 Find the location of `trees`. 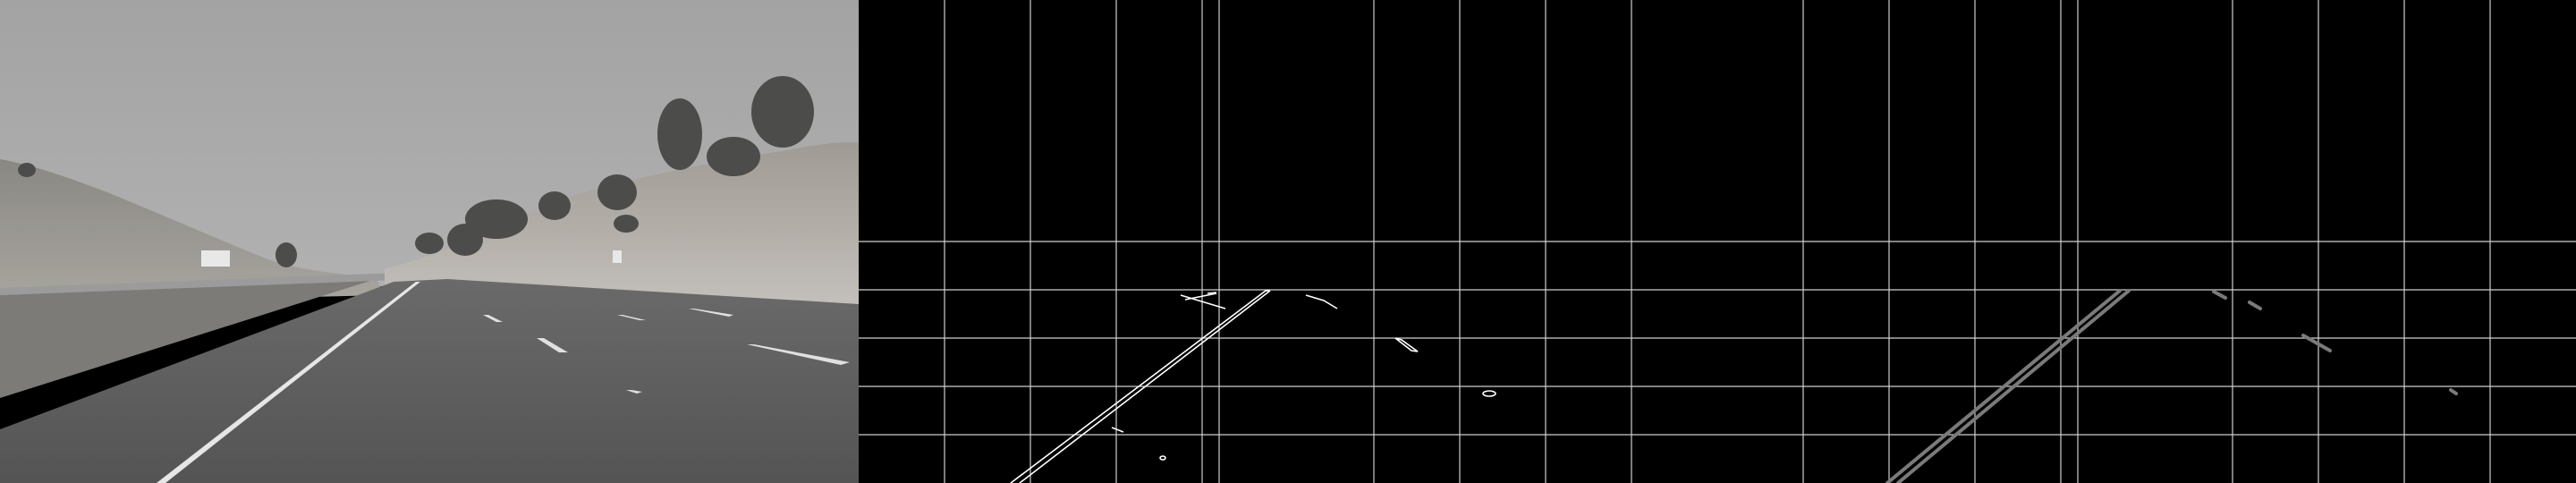

trees is located at coordinates (416, 171).